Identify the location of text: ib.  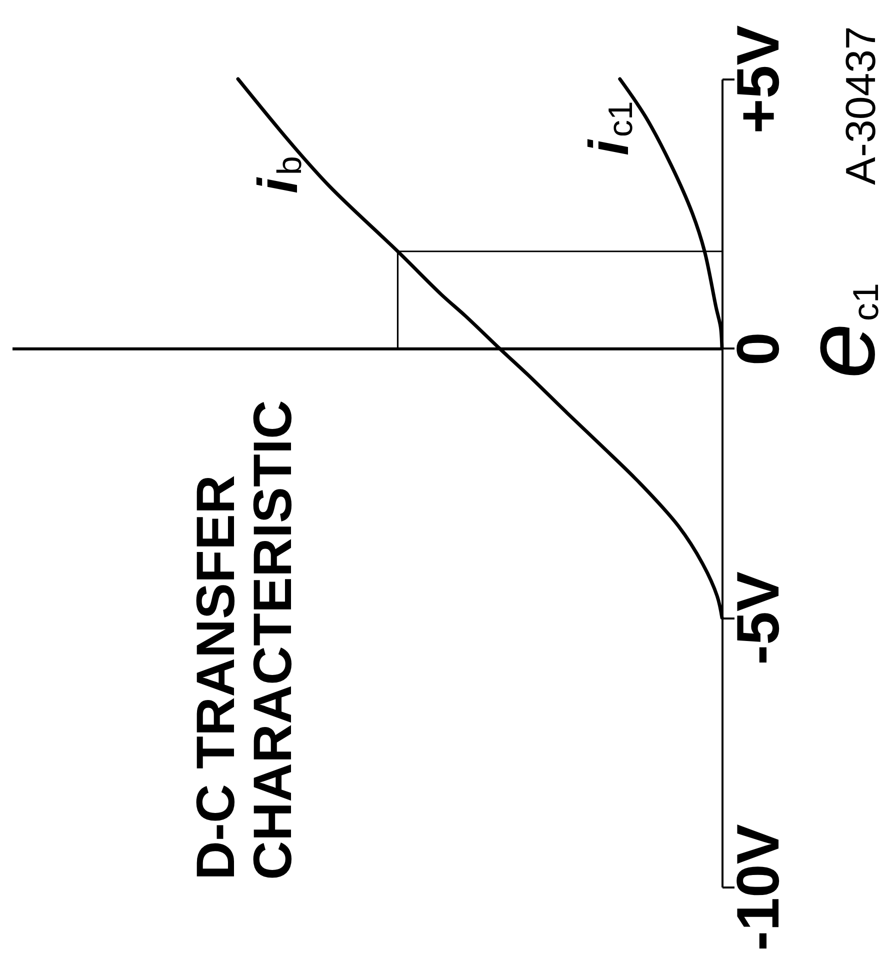
(278, 175).